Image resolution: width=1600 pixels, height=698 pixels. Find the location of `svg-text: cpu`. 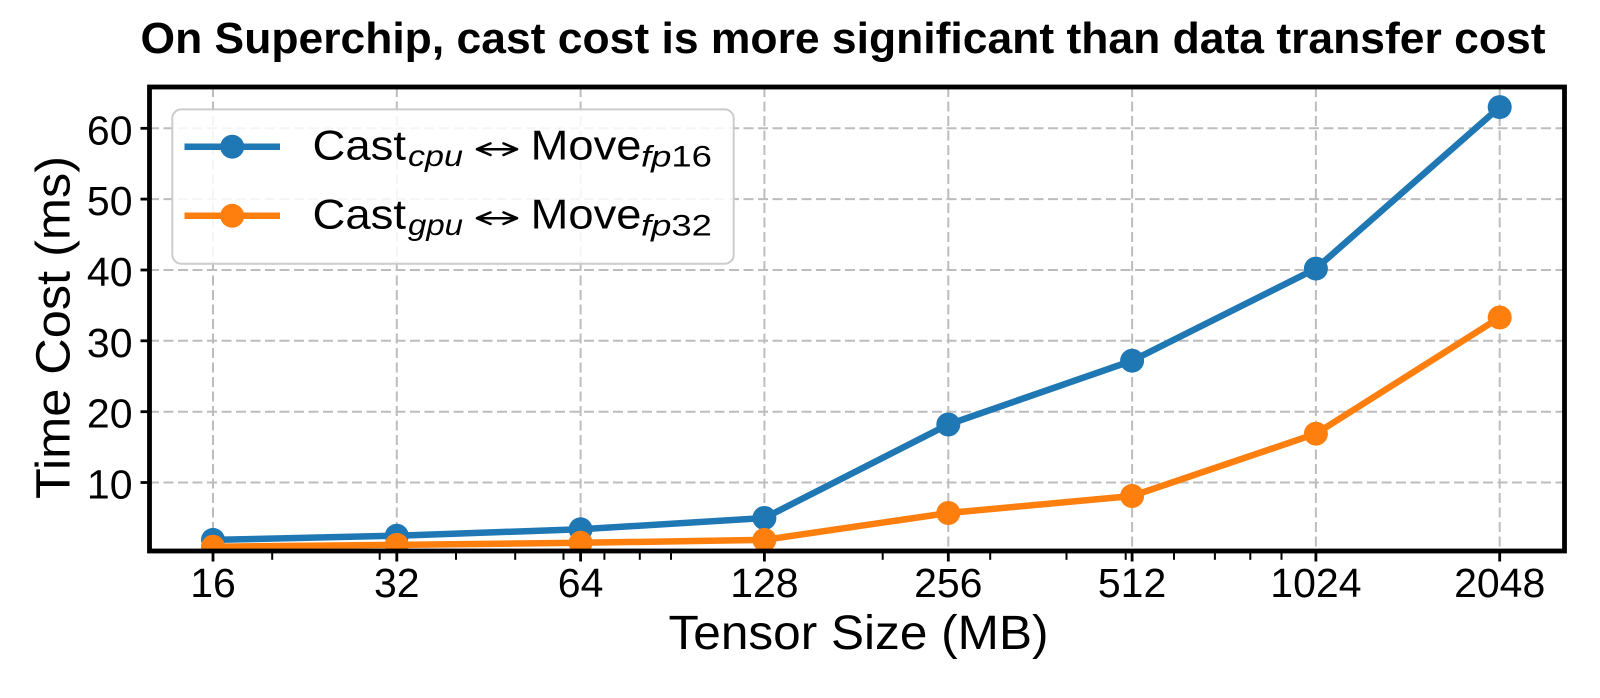

svg-text: cpu is located at coordinates (435, 156).